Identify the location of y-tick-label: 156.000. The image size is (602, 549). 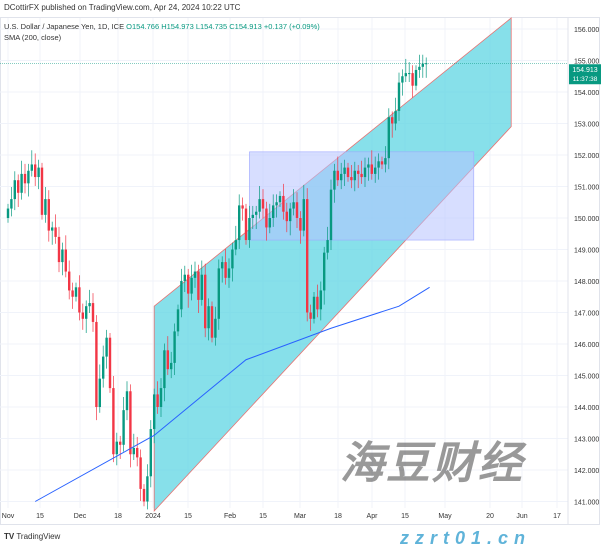
(586, 30).